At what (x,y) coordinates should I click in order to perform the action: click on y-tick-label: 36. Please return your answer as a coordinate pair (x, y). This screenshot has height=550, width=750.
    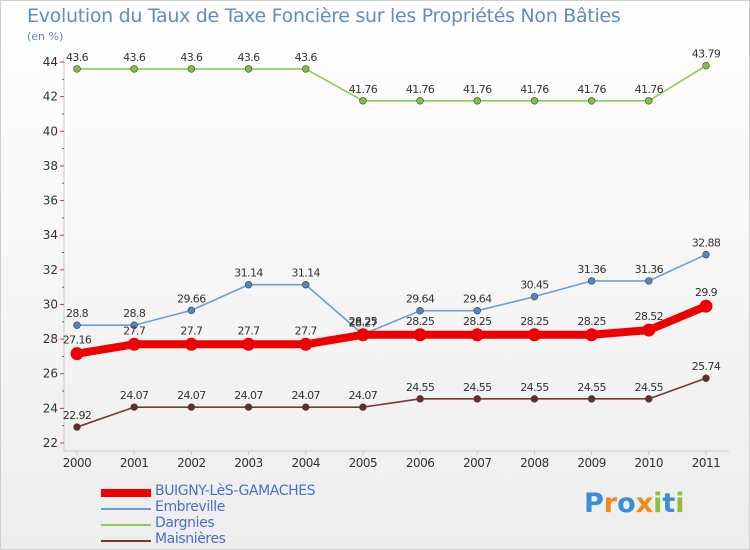
    Looking at the image, I should click on (50, 201).